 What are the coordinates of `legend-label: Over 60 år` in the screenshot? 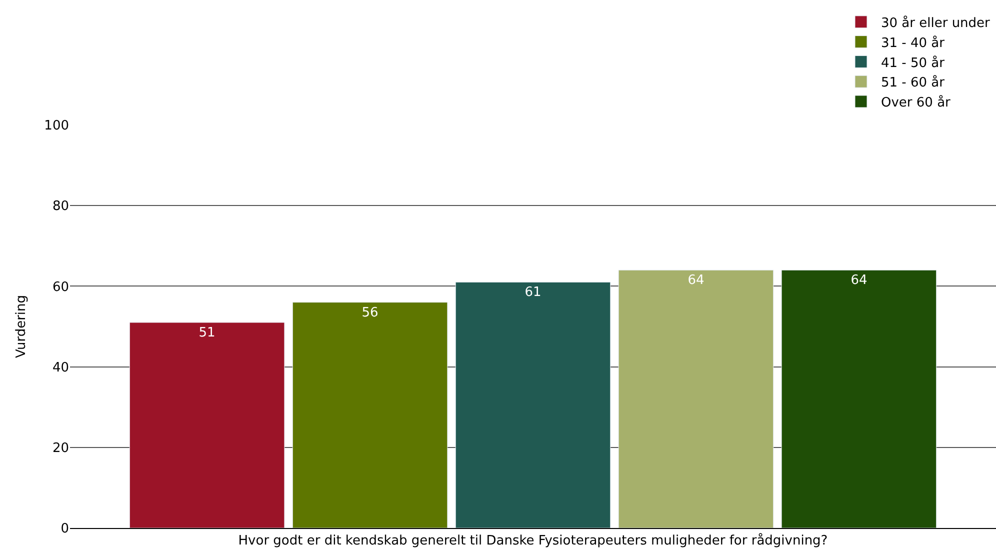 It's located at (916, 102).